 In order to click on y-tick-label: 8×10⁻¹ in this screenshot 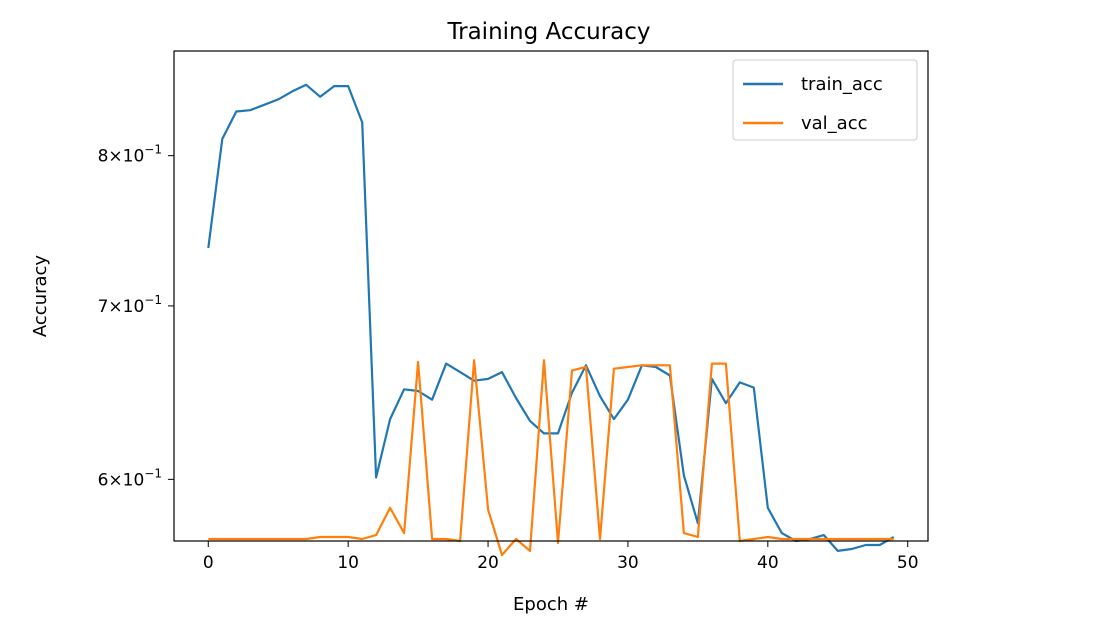, I will do `click(130, 155)`.